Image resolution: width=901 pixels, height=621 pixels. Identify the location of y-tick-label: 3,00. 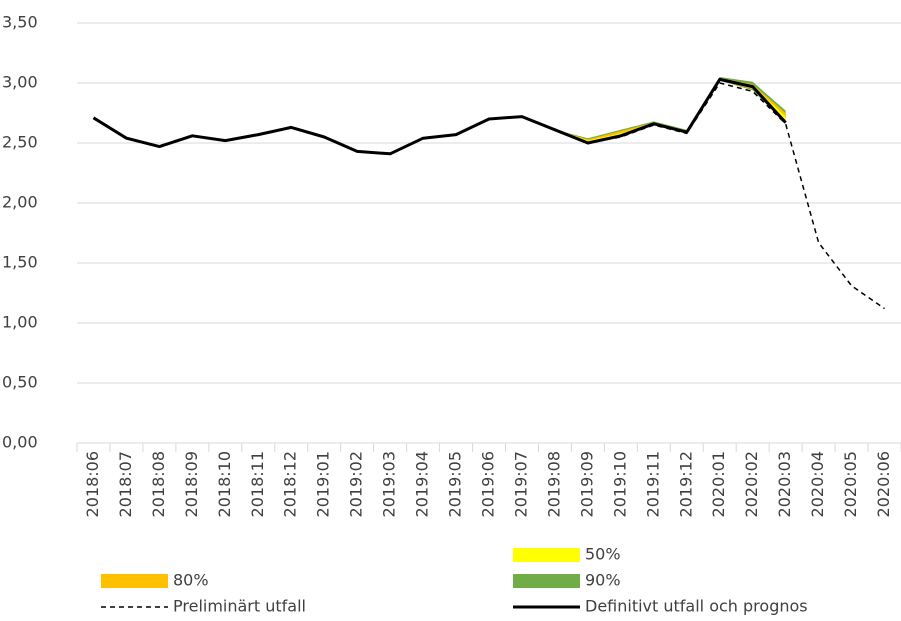
(20, 82).